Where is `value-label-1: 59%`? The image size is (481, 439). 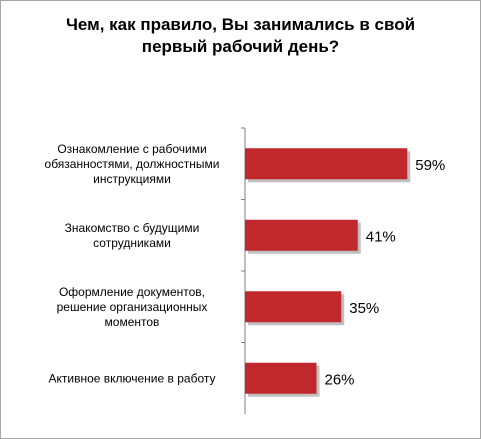 value-label-1: 59% is located at coordinates (430, 165).